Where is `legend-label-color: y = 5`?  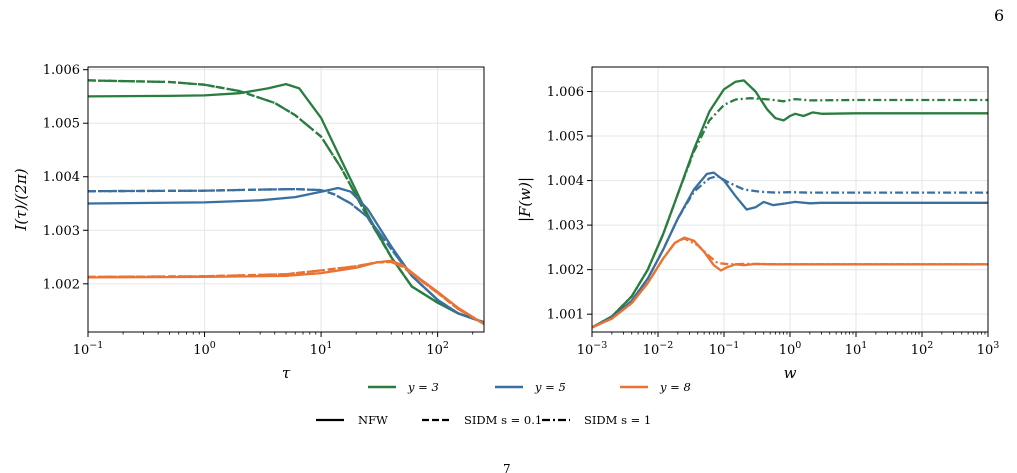 legend-label-color: y = 5 is located at coordinates (550, 387).